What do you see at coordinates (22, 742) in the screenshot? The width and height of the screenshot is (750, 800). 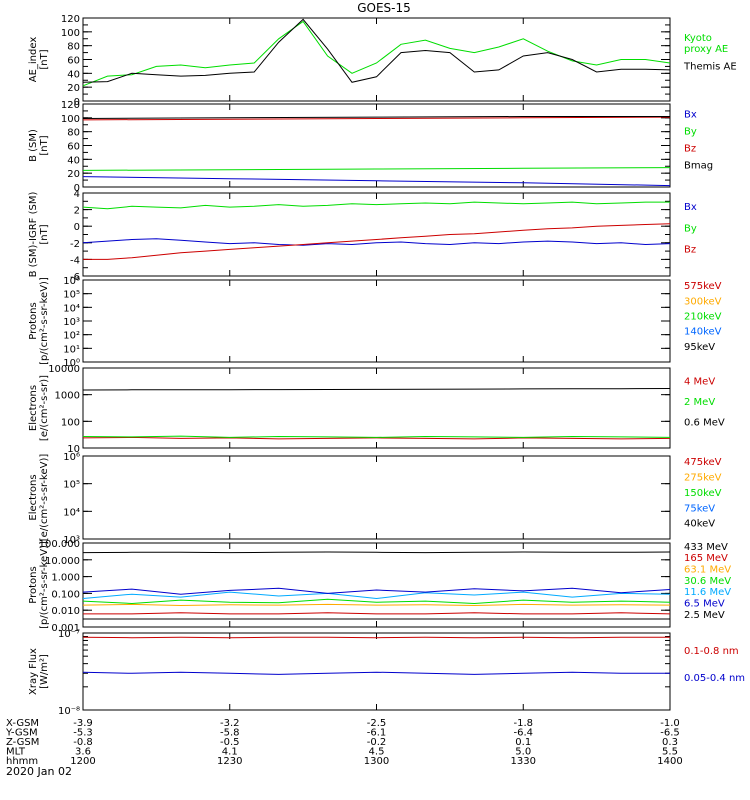 I see `x-row-name: Z-GSM` at bounding box center [22, 742].